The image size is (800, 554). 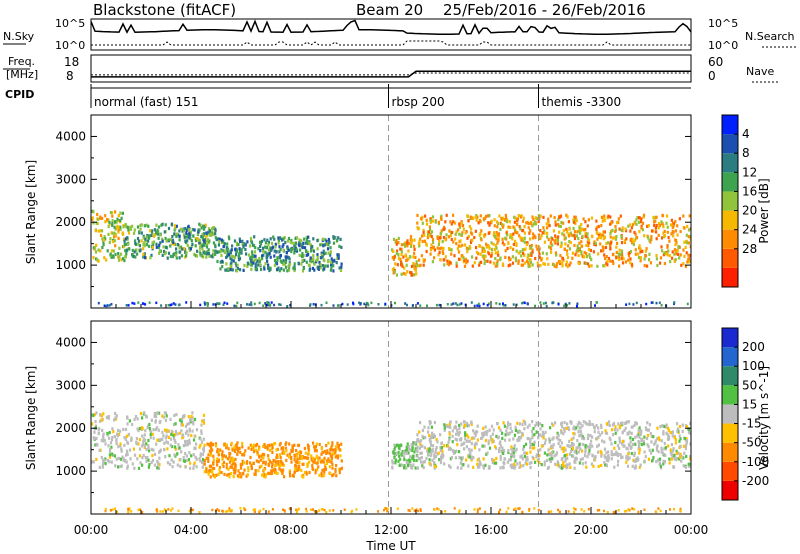 What do you see at coordinates (391, 34) in the screenshot?
I see `noise-panel-frame` at bounding box center [391, 34].